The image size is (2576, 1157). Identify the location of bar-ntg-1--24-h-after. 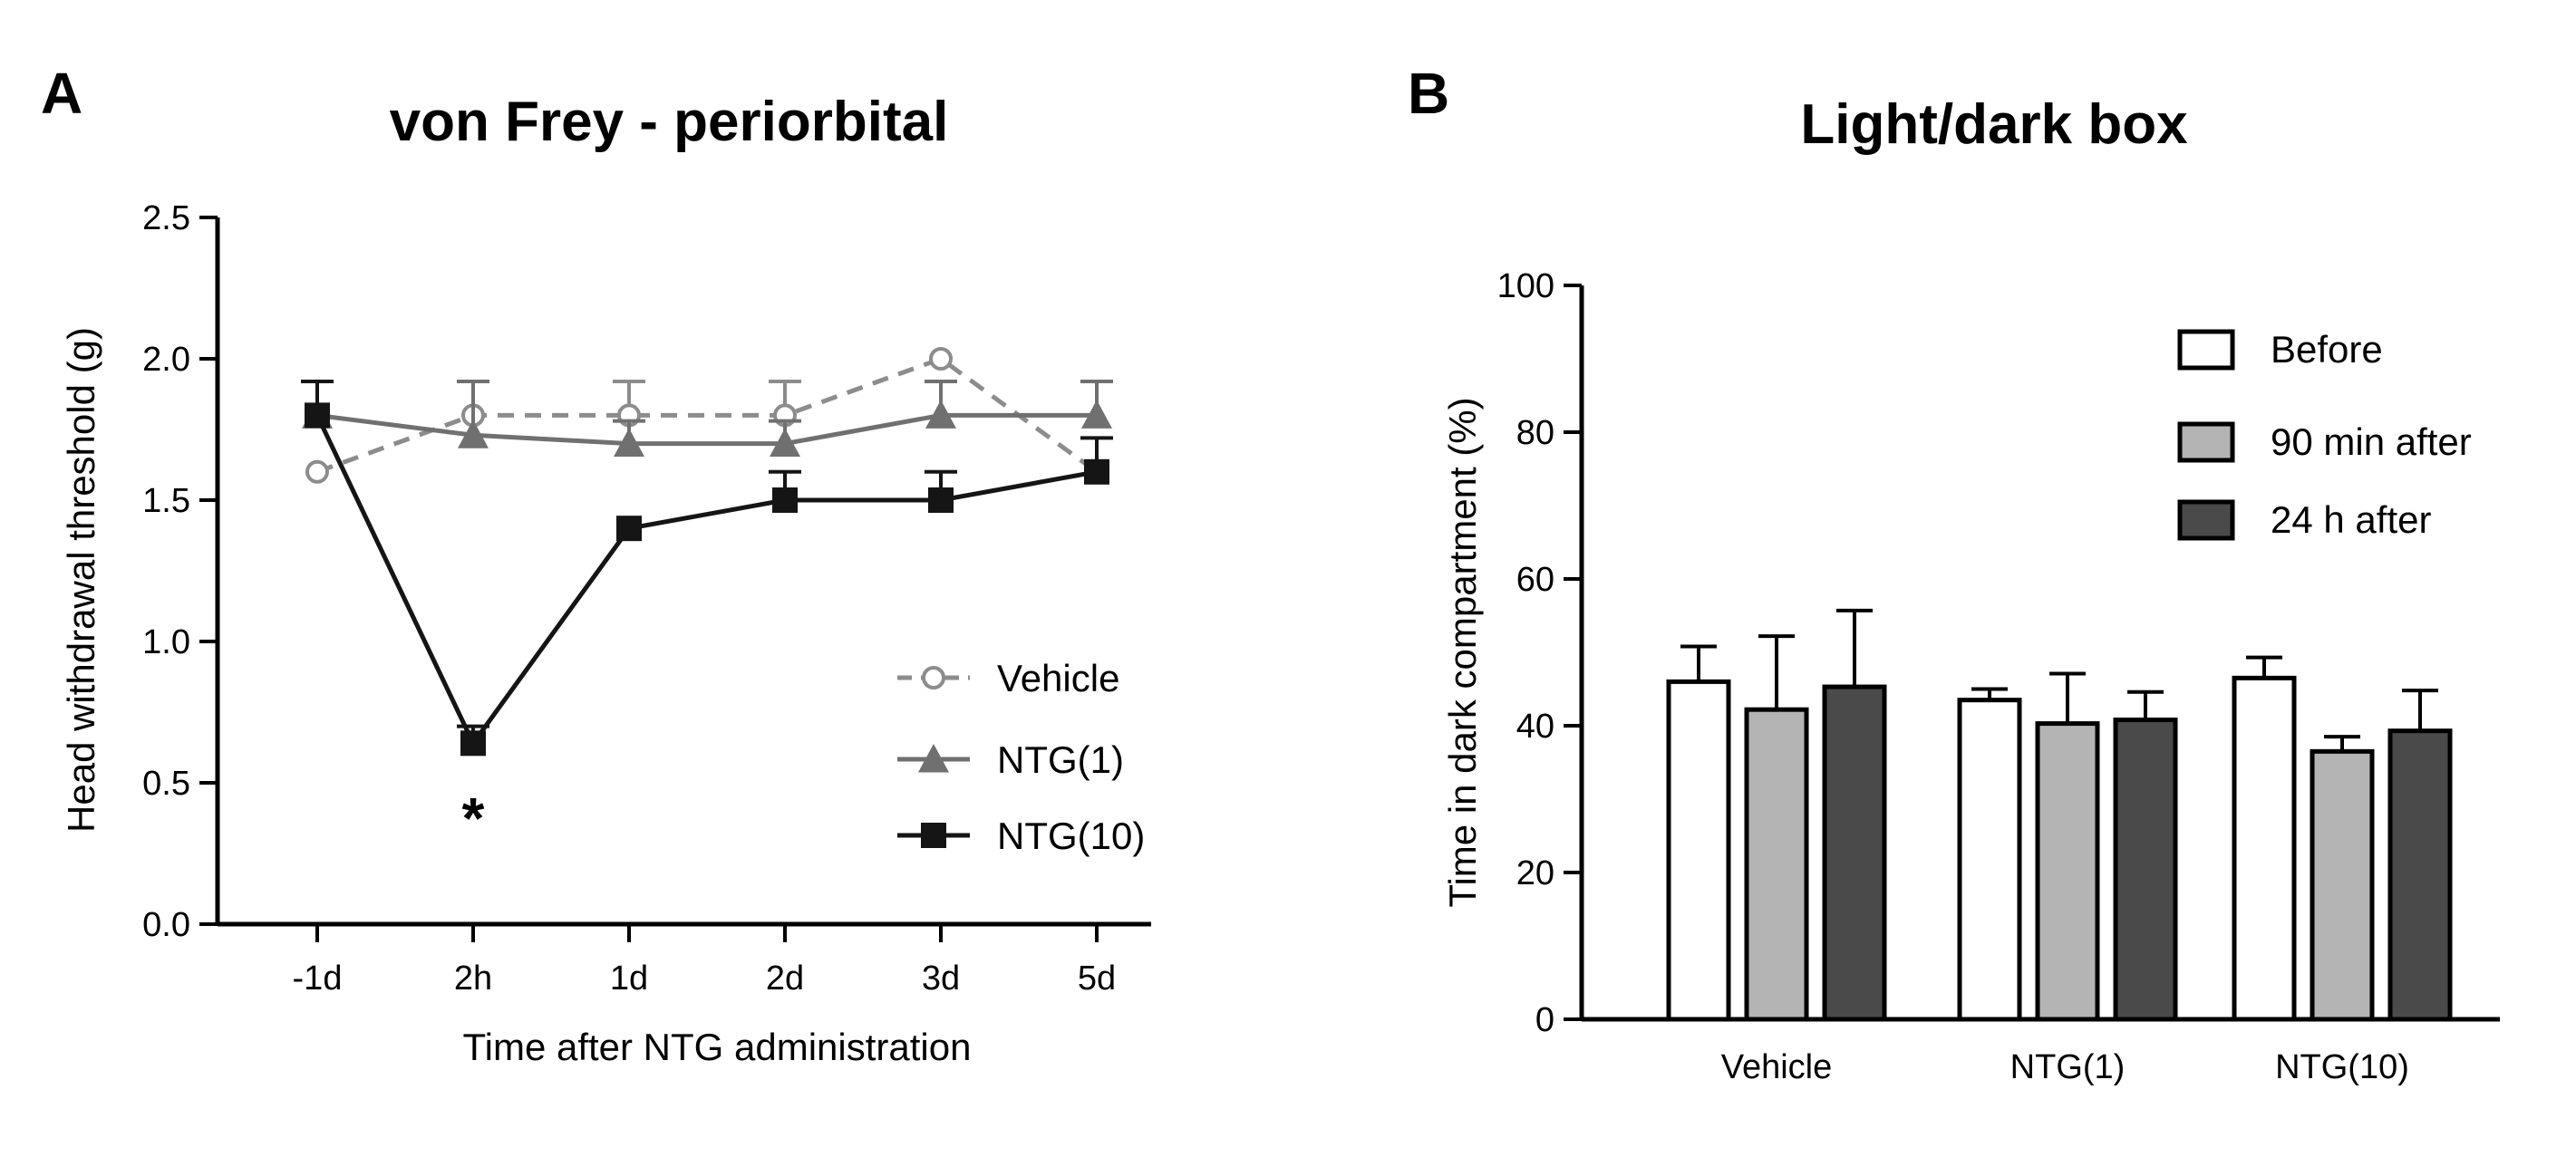
(2145, 870).